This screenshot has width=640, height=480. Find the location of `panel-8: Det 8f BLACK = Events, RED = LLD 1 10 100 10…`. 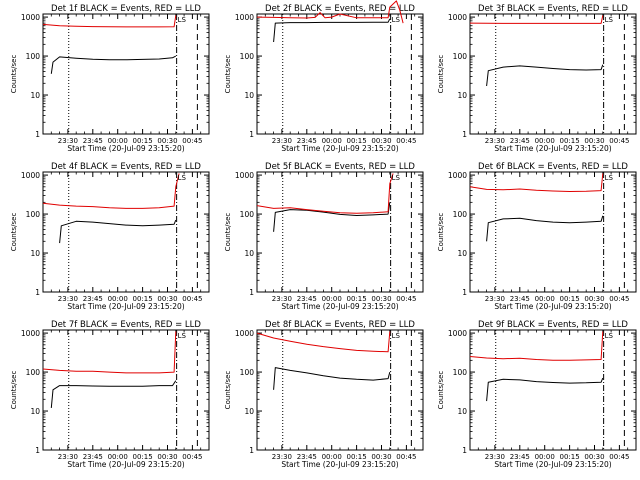

panel-8: Det 8f BLACK = Events, RED = LLD 1 10 100 10… is located at coordinates (324, 394).